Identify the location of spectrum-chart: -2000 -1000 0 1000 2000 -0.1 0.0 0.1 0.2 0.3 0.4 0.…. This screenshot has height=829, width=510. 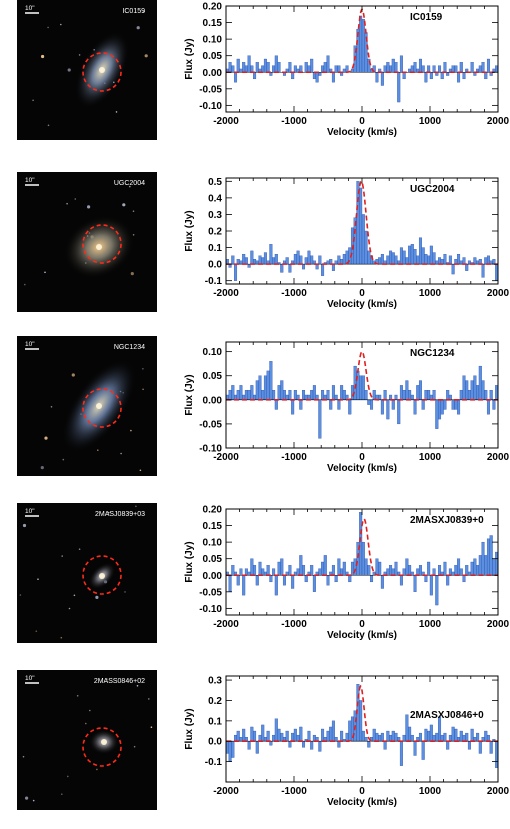
(339, 244).